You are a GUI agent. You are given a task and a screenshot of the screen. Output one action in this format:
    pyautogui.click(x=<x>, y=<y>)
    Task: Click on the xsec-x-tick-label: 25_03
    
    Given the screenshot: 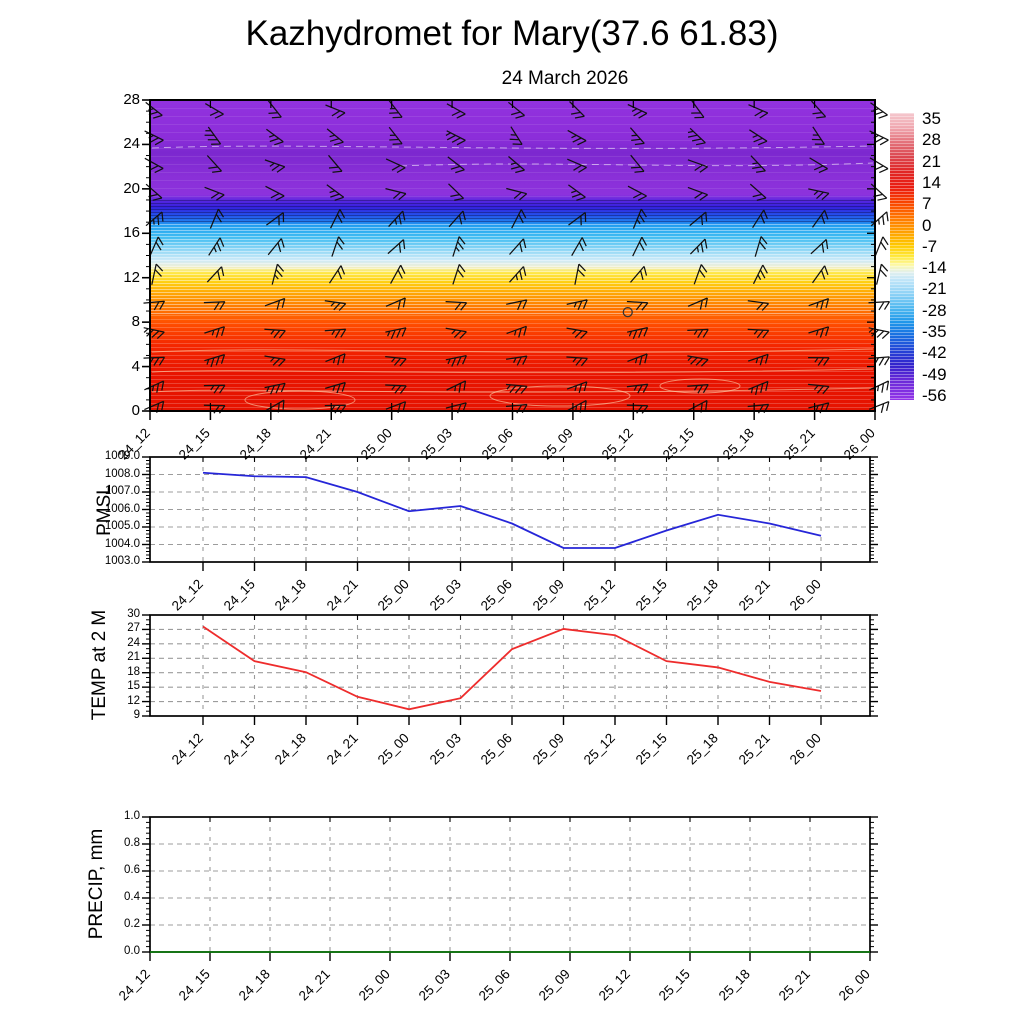 What is the action you would take?
    pyautogui.click(x=436, y=444)
    